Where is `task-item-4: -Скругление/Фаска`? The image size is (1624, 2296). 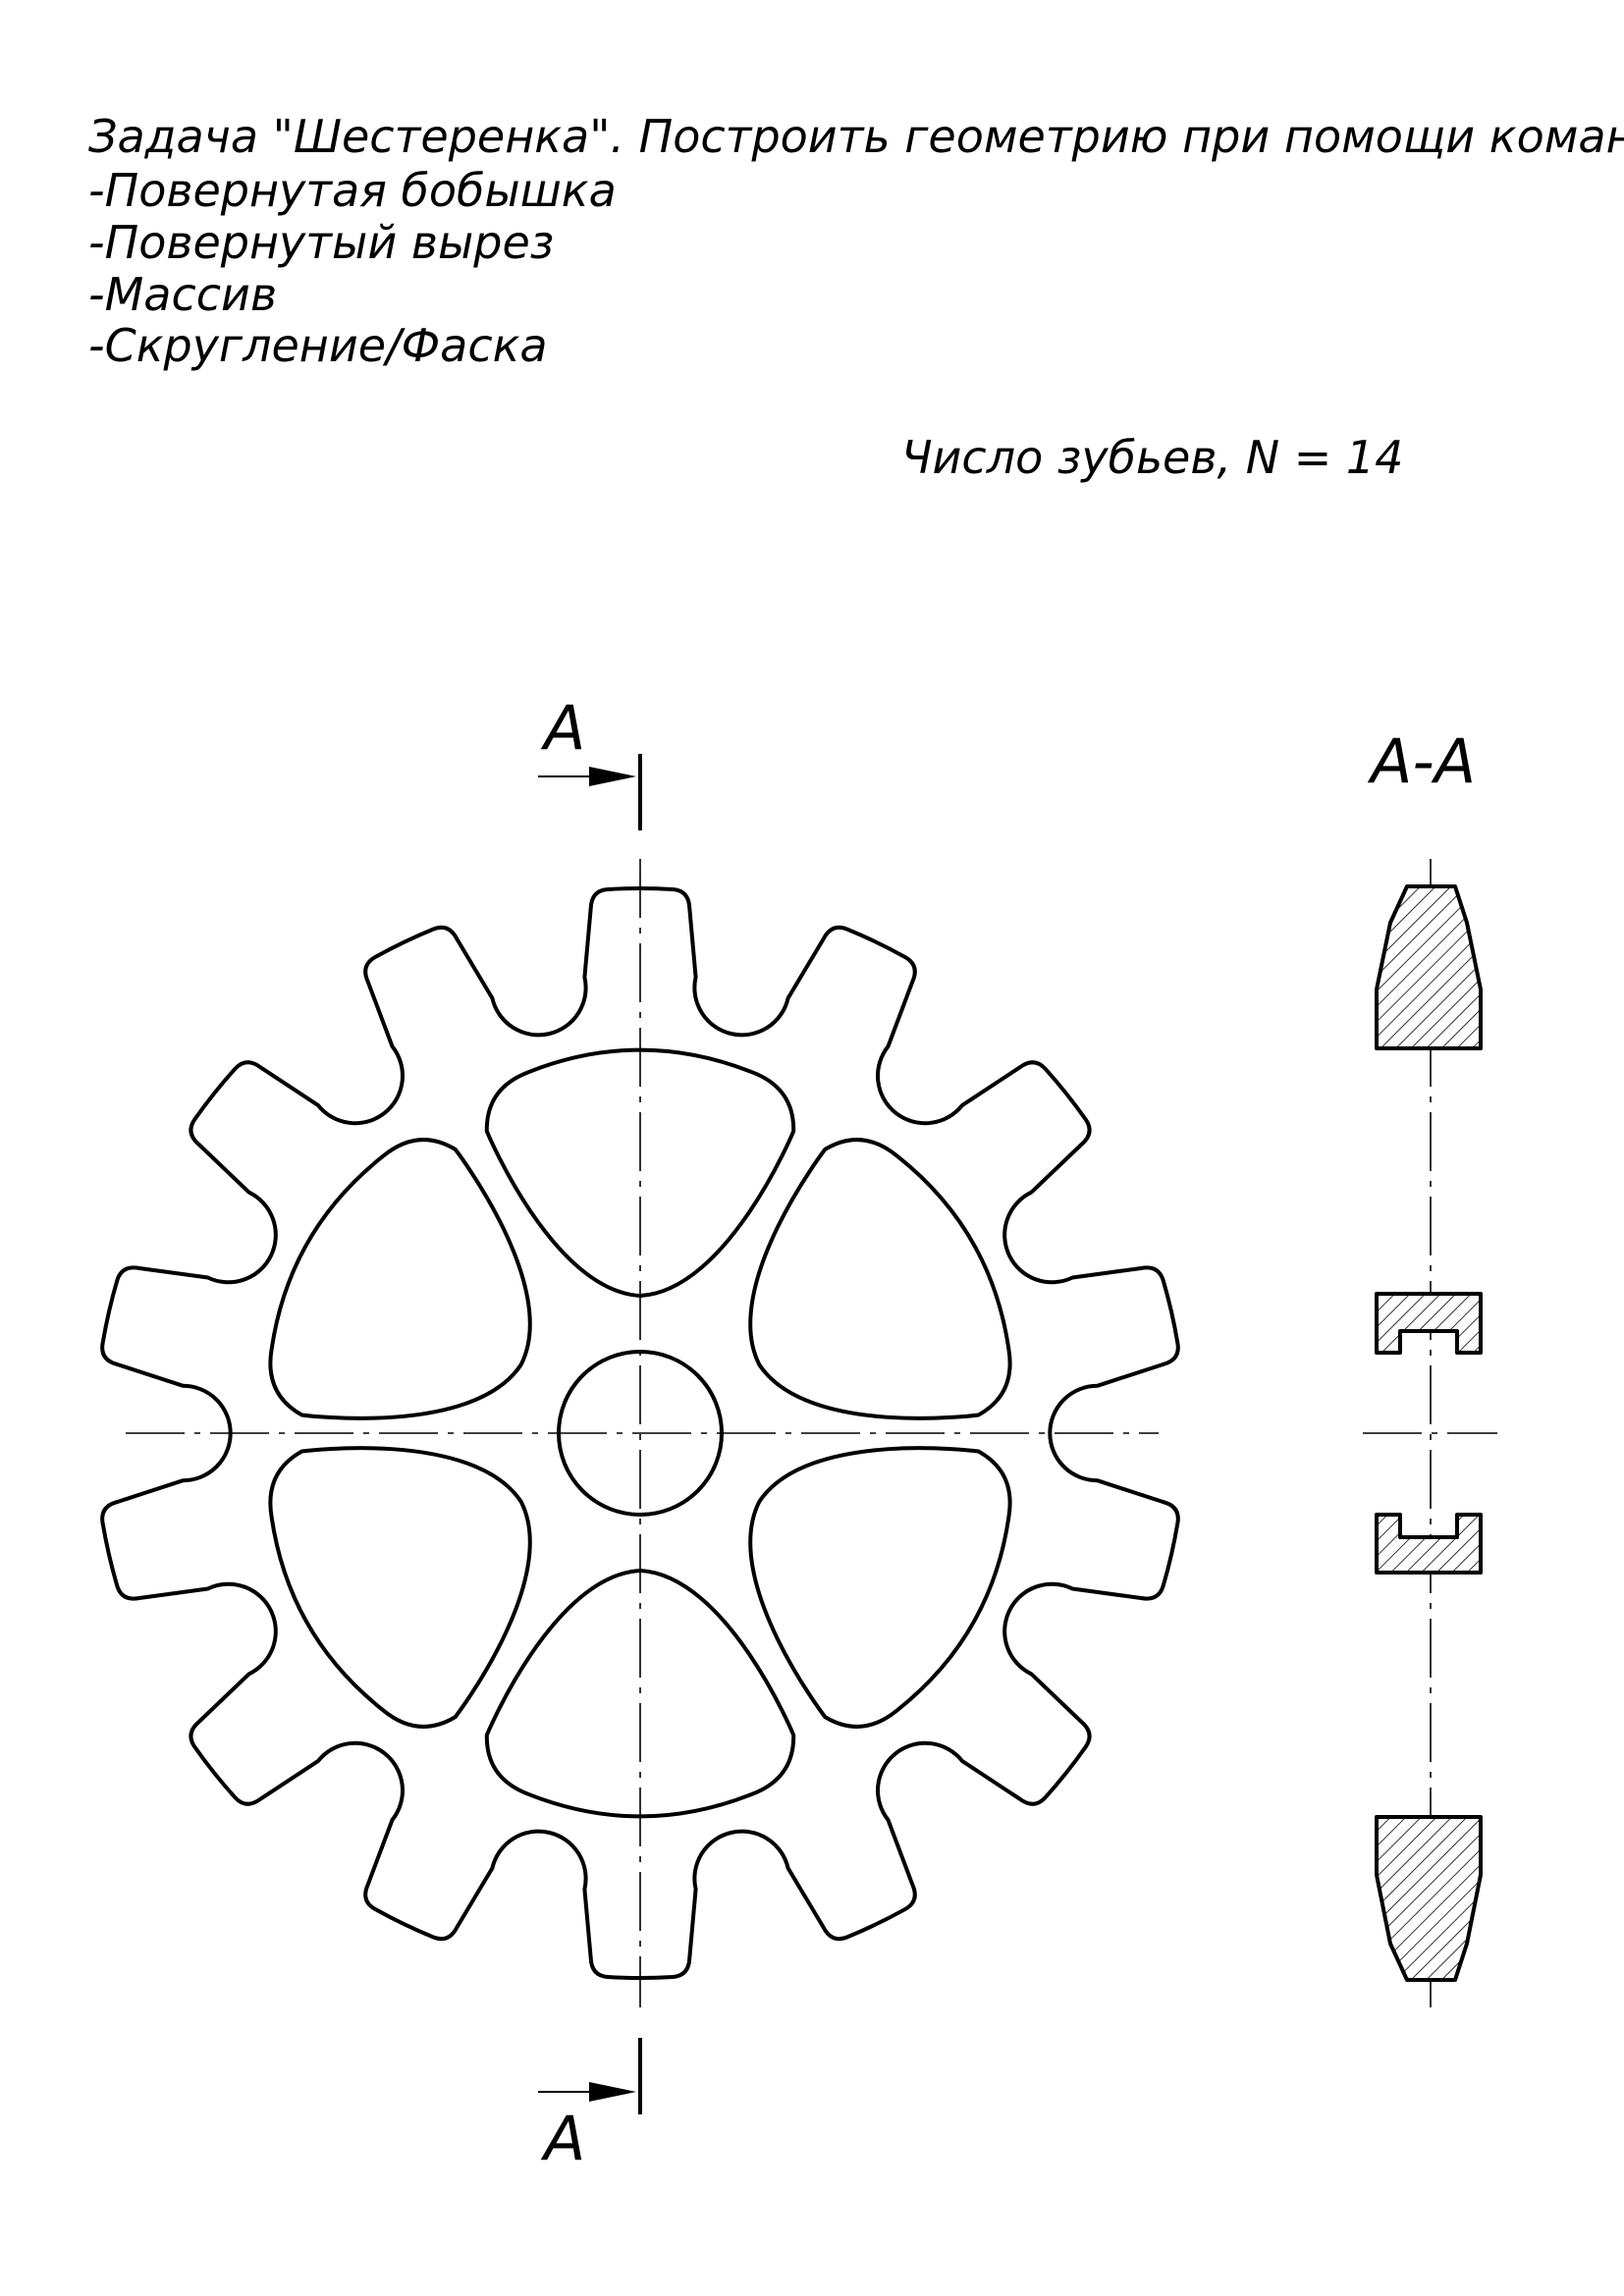
task-item-4: -Скругление/Фаска is located at coordinates (318, 345).